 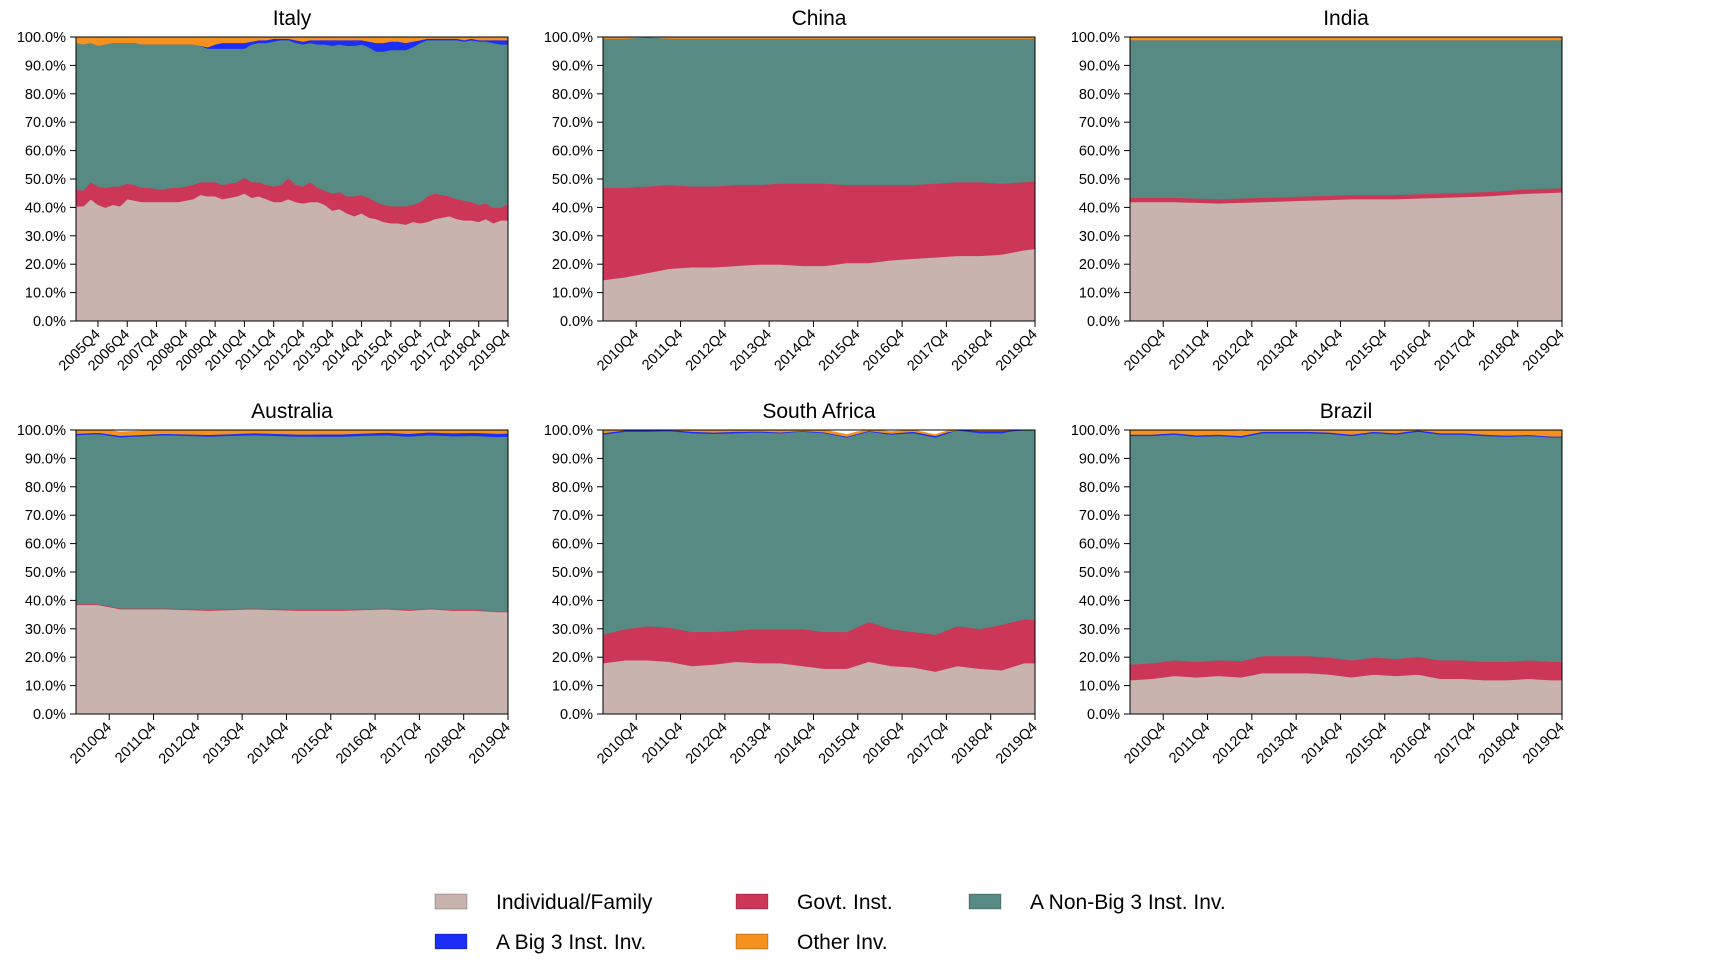 What do you see at coordinates (1346, 18) in the screenshot?
I see `panel-title: India` at bounding box center [1346, 18].